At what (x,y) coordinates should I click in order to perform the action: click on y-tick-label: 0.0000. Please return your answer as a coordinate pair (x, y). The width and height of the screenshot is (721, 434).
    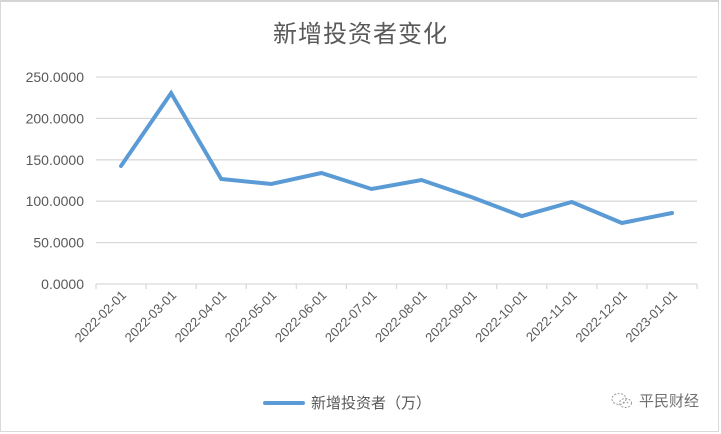
    Looking at the image, I should click on (62, 284).